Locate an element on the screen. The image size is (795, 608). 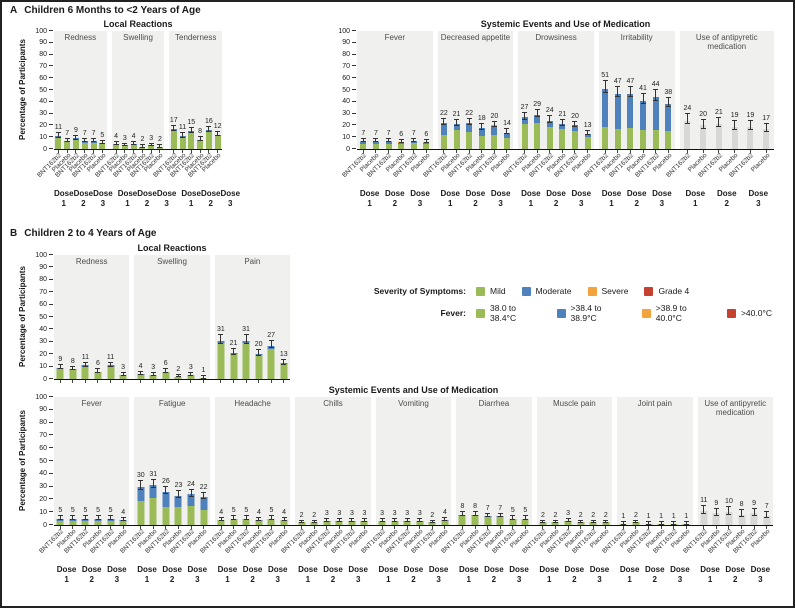
subpanel-joint-pain: Joint pain 1 2 1 1 1 1 is located at coordinates (655, 463).